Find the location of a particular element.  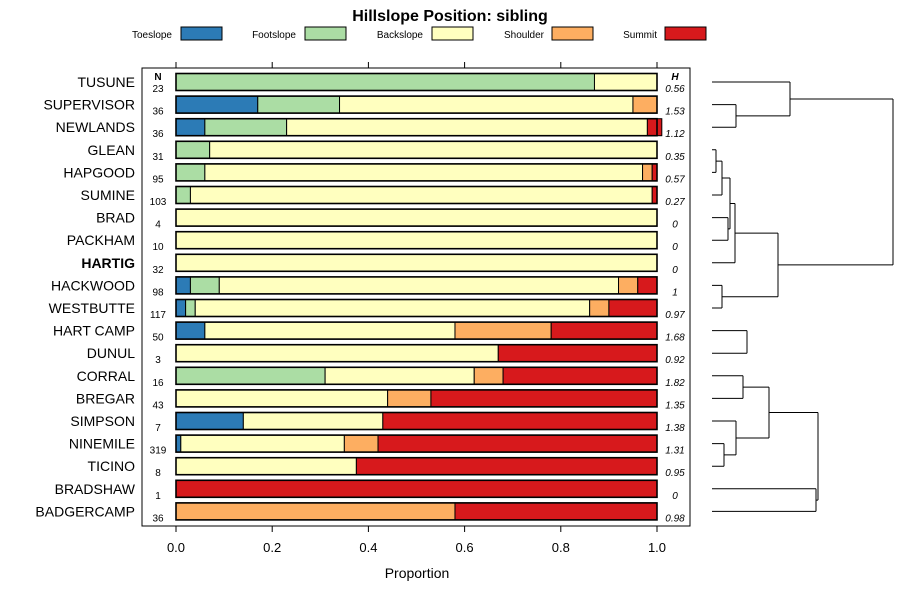

row-westbutte: WESTBUTTE 117 0.97 is located at coordinates (367, 309).